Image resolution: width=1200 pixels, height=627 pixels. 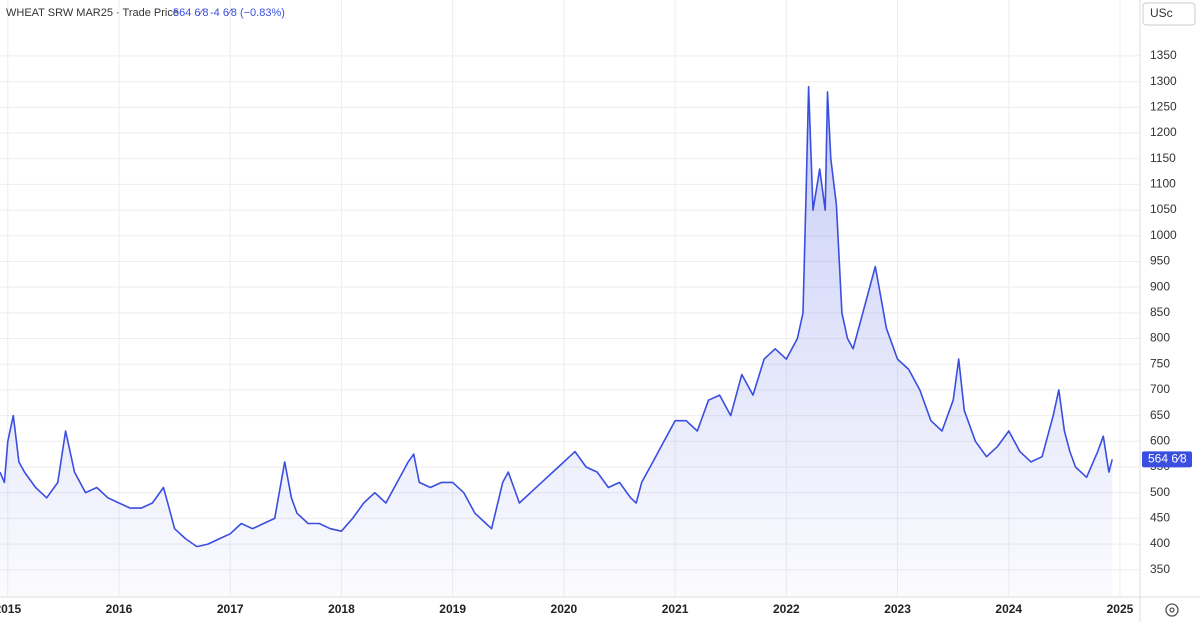 I want to click on last-price-box, so click(x=1167, y=459).